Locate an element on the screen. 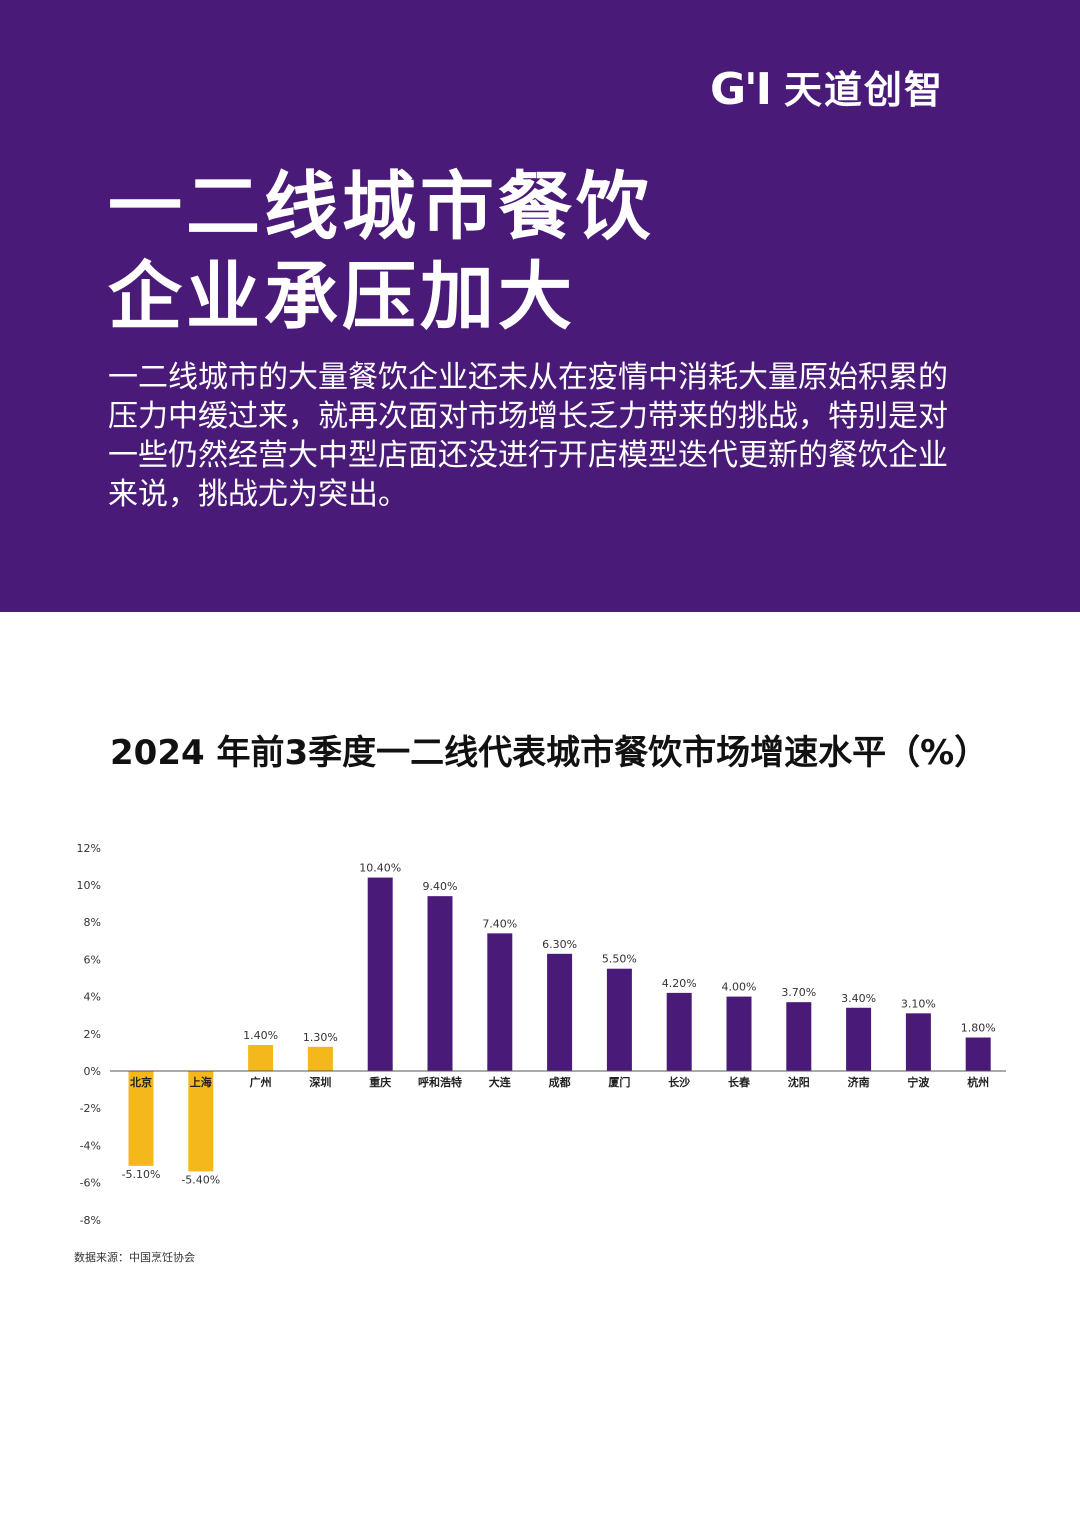 The height and width of the screenshot is (1528, 1080). category-label: 大连 is located at coordinates (500, 1082).